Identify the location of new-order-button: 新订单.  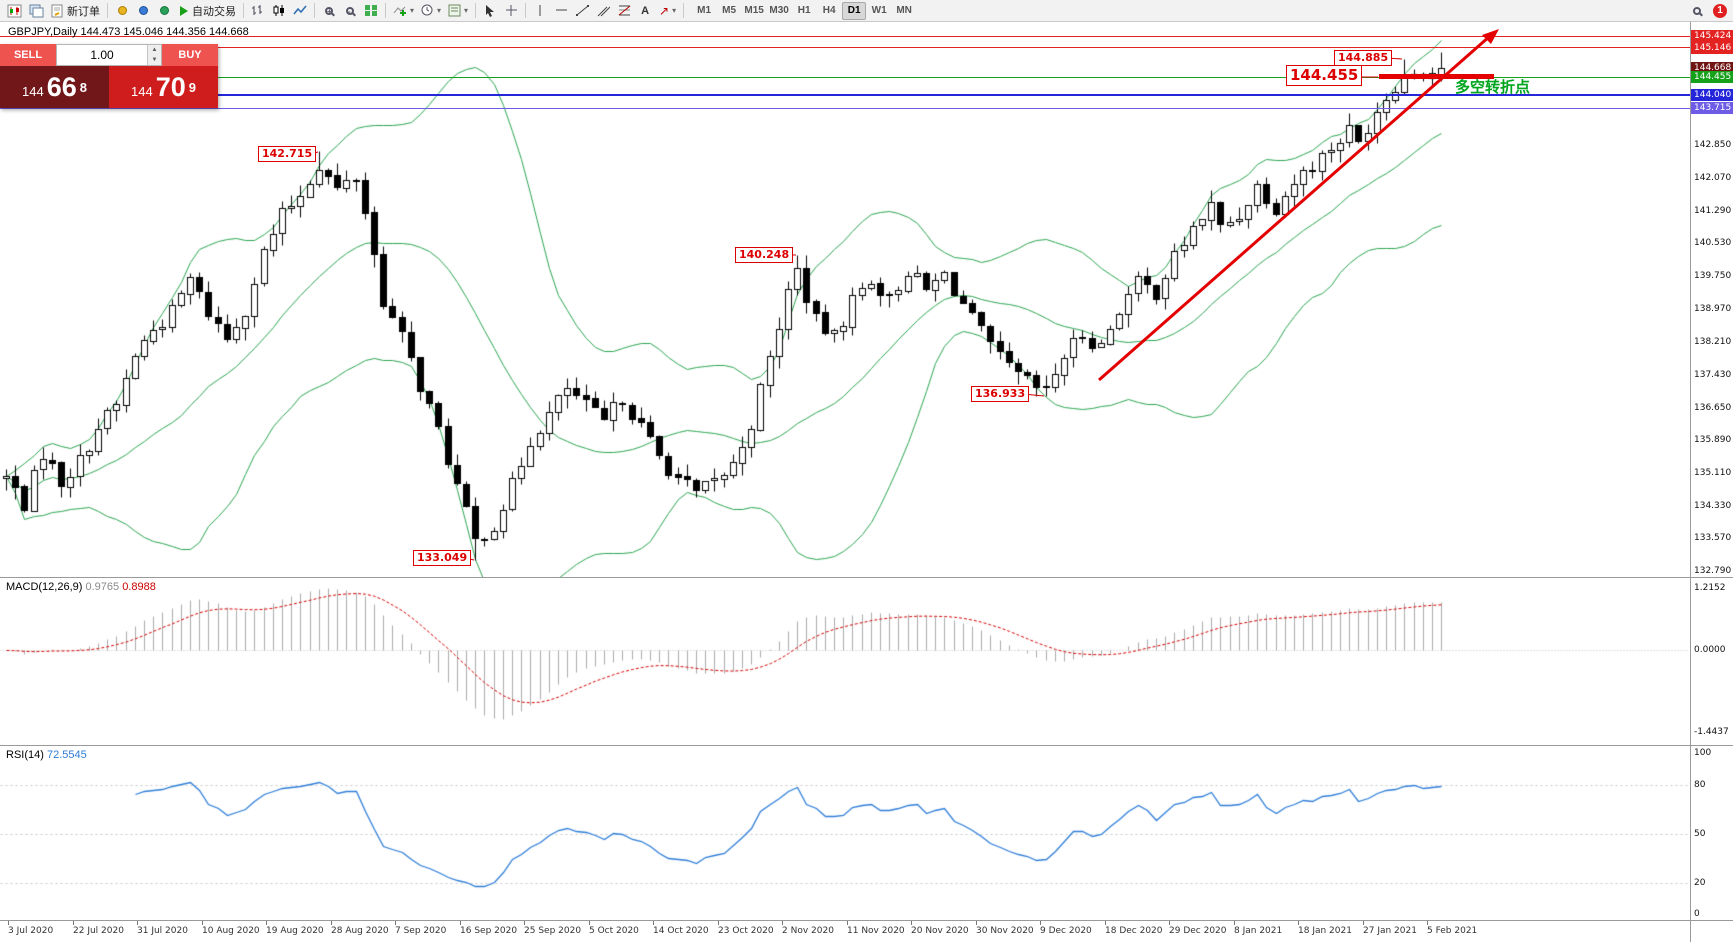
(75, 11).